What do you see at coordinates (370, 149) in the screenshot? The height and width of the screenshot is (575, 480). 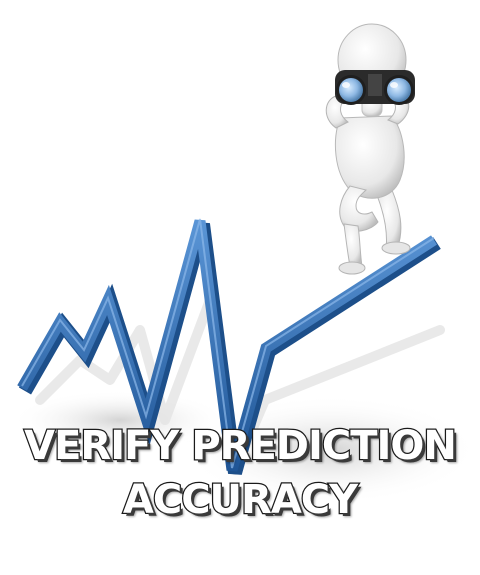 I see `binocular-figure-icon` at bounding box center [370, 149].